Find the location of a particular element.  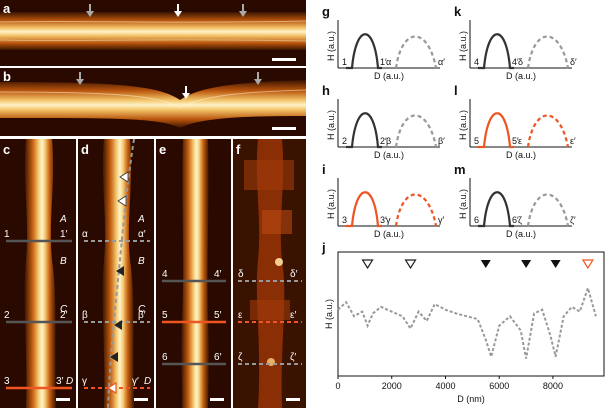

panel-f: δ δ′ ε ε′ ζ ζ′ f is located at coordinates (269, 273).